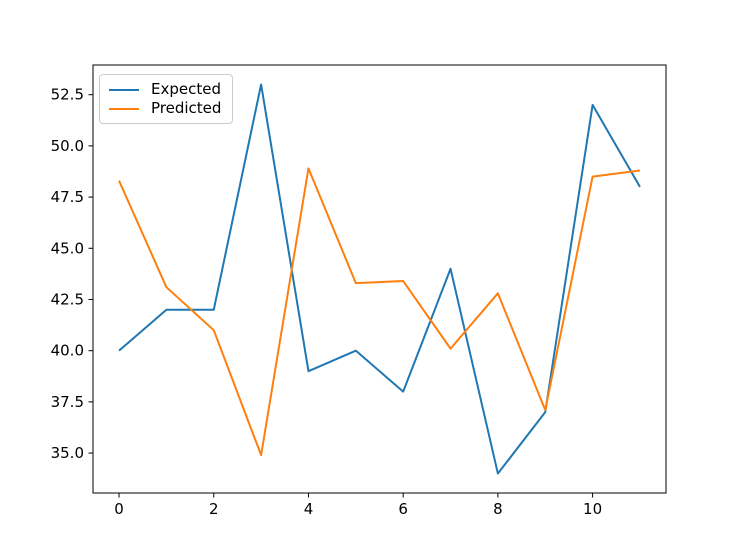 Image resolution: width=740 pixels, height=555 pixels. What do you see at coordinates (67, 453) in the screenshot?
I see `y-tick-label: 35.0` at bounding box center [67, 453].